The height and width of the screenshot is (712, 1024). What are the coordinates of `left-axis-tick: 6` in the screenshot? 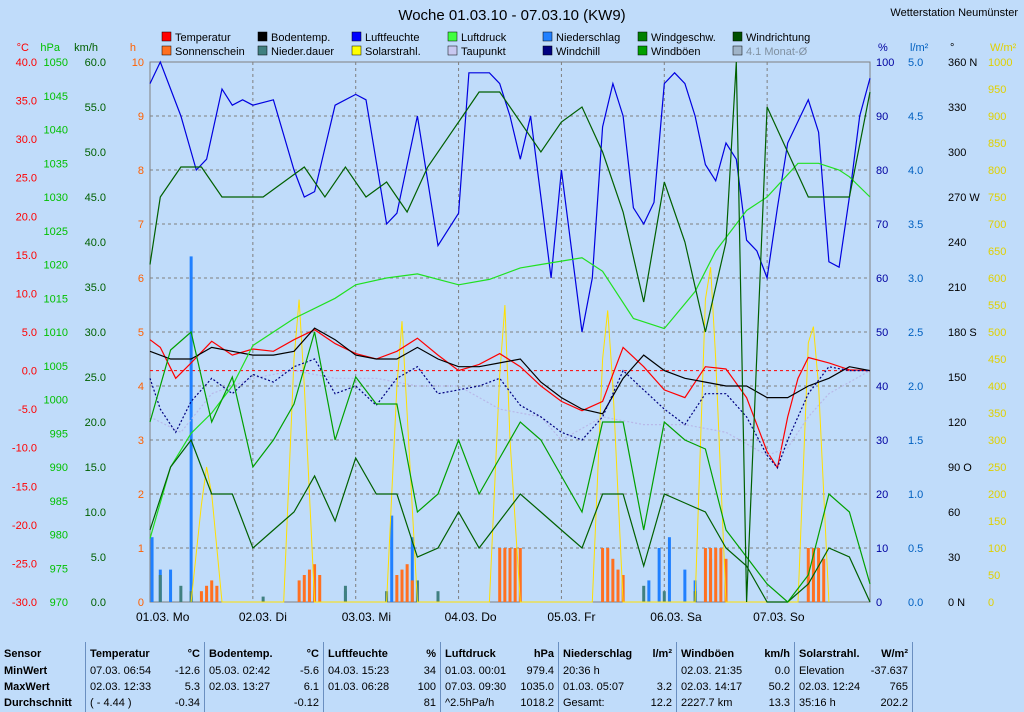 It's located at (141, 279).